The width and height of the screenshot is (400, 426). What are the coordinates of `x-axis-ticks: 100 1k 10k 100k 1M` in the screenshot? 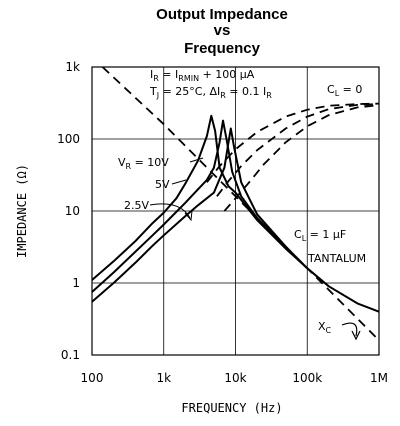 It's located at (234, 378).